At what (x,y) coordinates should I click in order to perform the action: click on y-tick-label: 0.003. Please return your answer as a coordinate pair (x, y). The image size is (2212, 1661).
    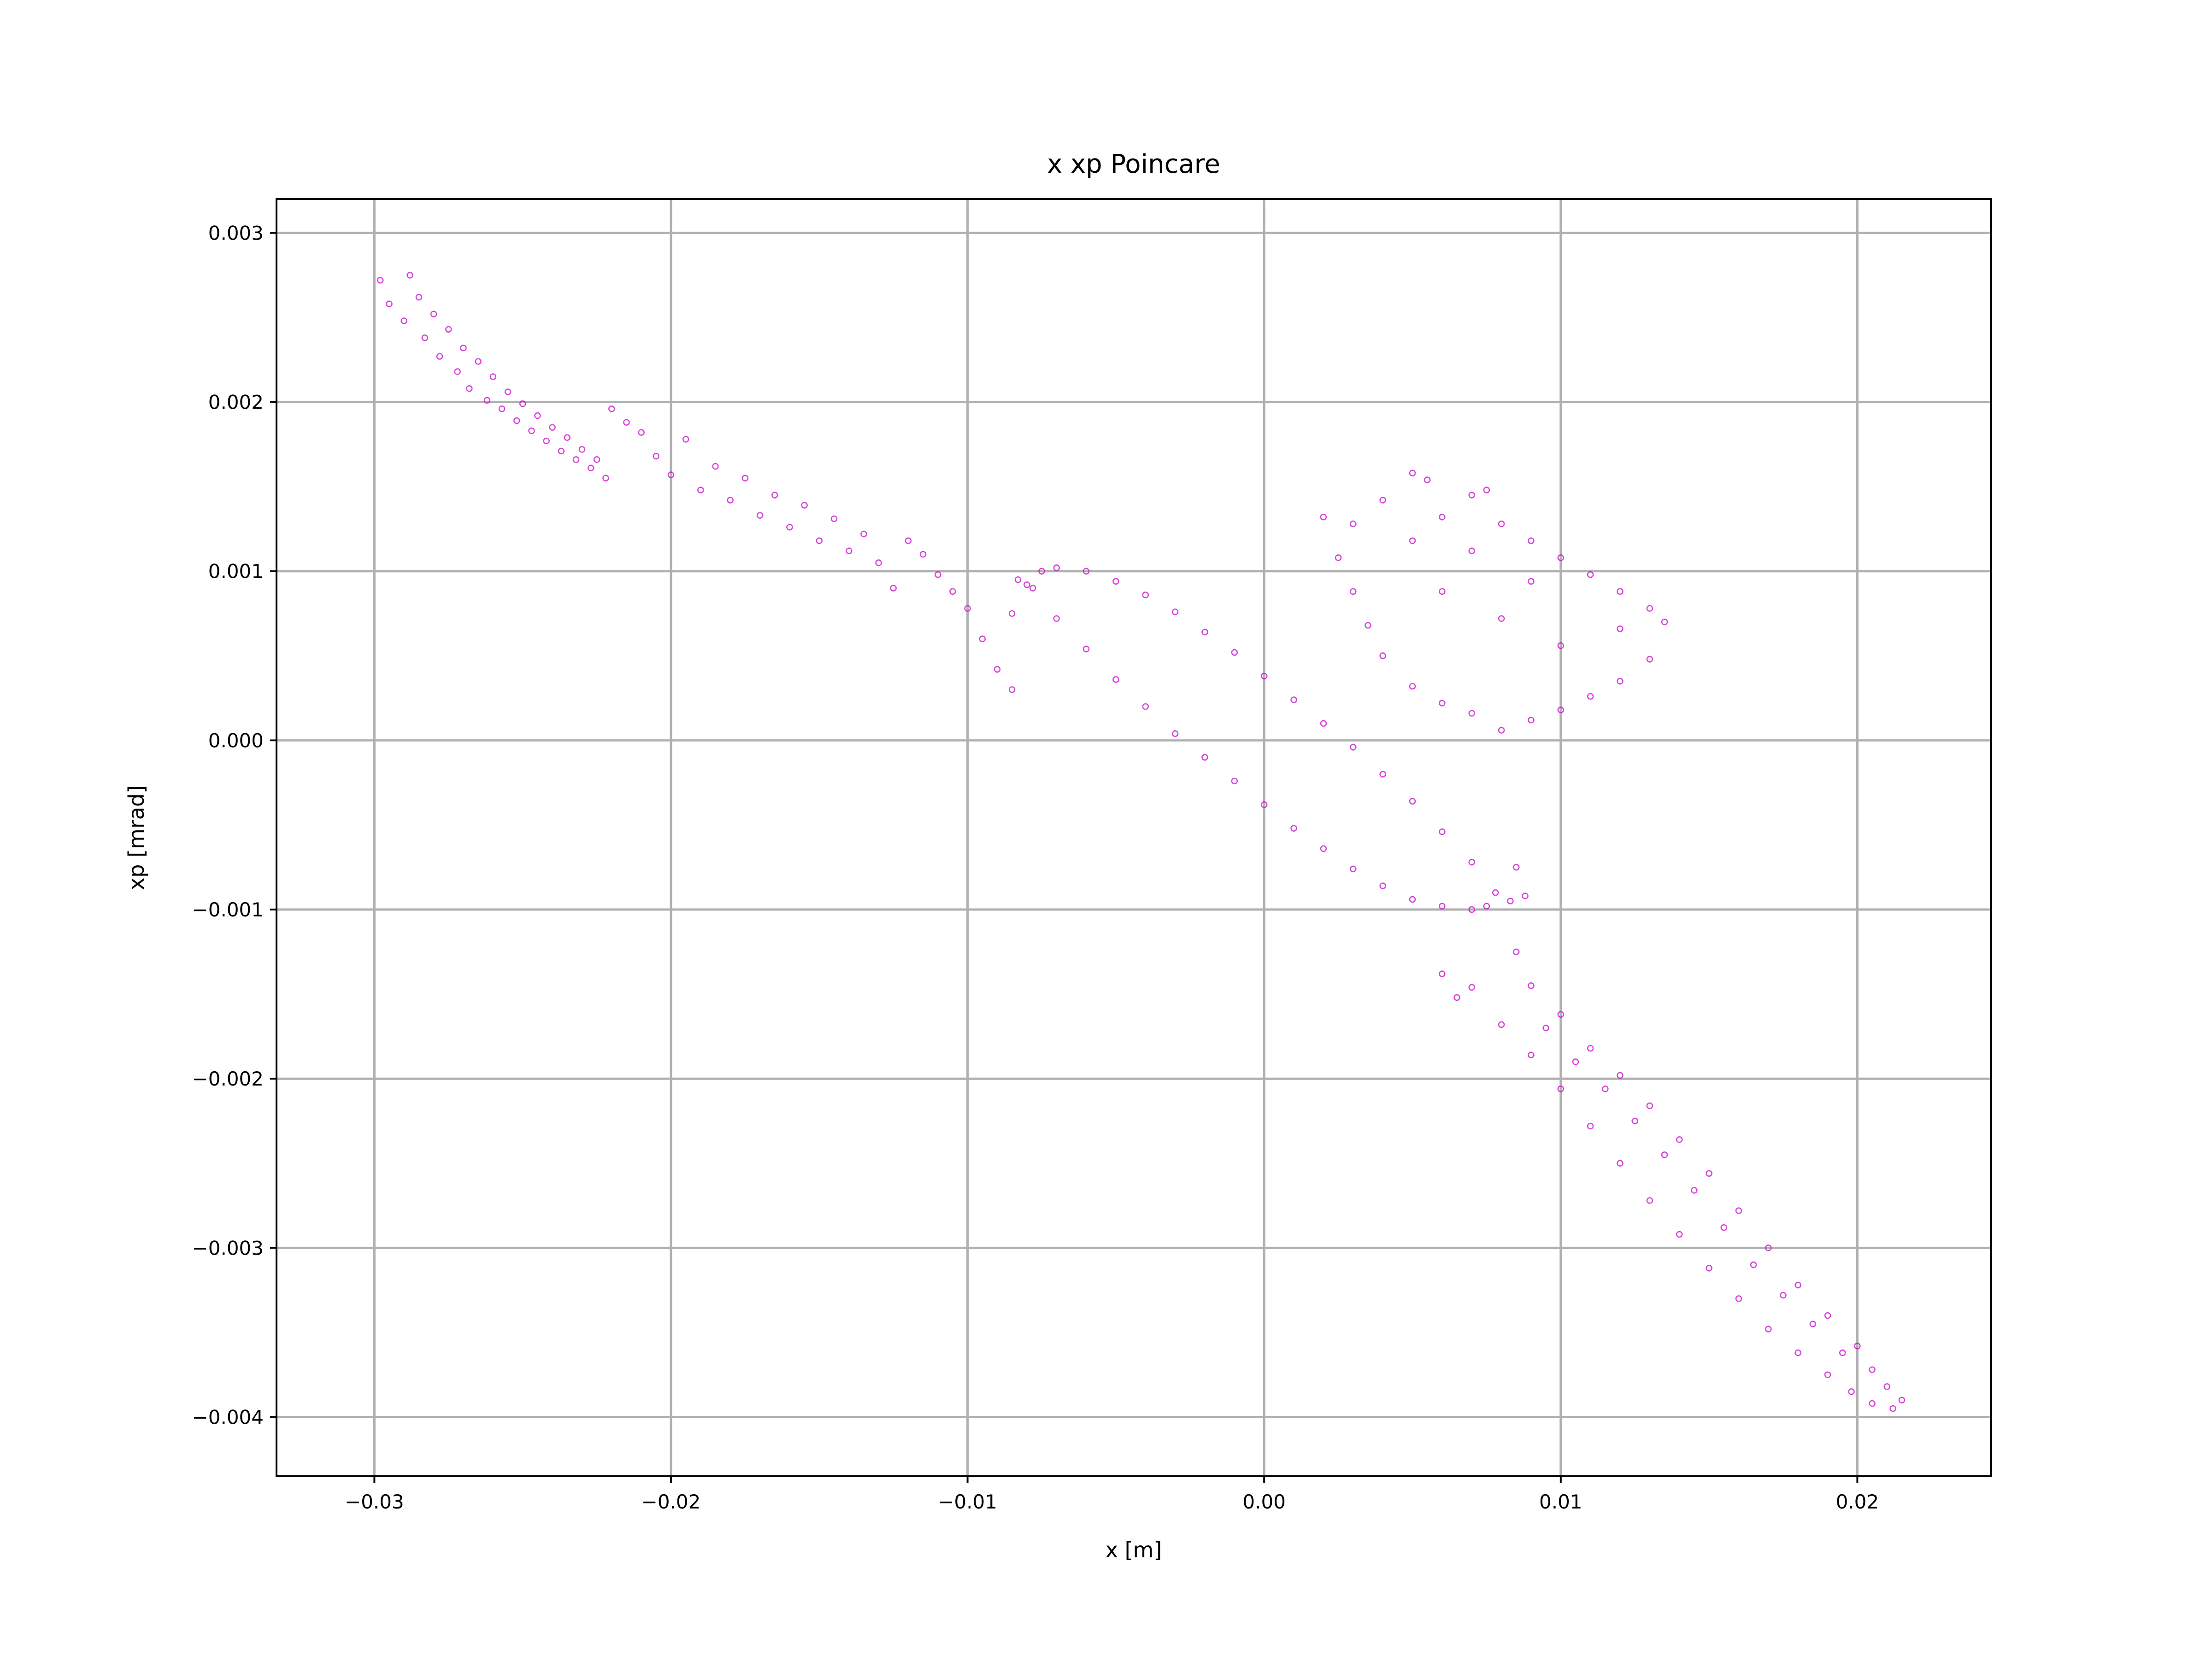
    Looking at the image, I should click on (236, 233).